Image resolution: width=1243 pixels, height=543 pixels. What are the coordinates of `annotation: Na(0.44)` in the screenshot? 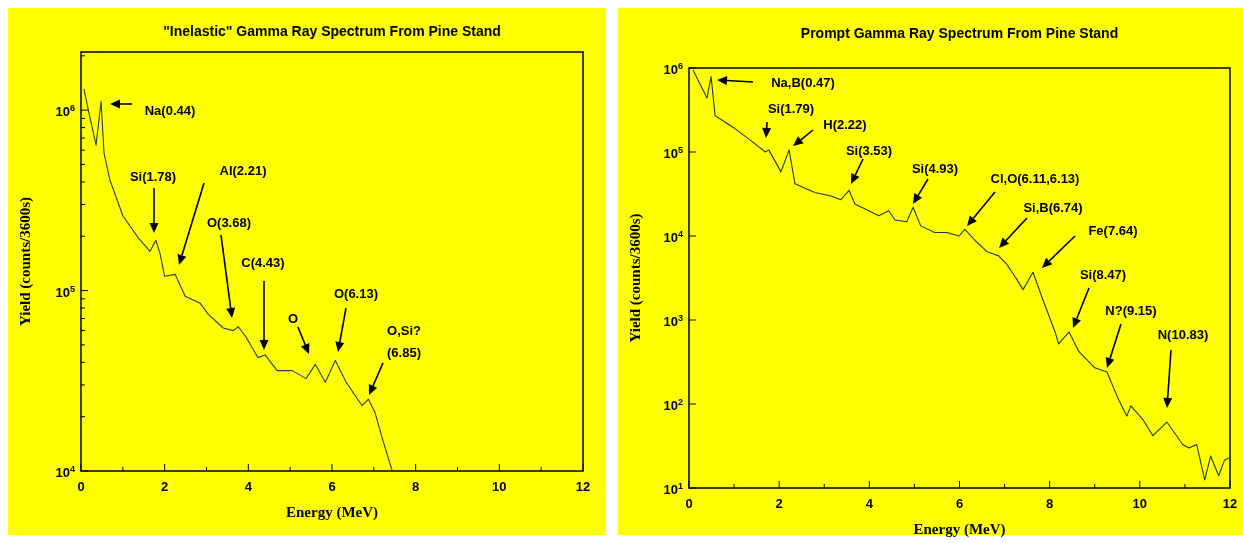 It's located at (170, 110).